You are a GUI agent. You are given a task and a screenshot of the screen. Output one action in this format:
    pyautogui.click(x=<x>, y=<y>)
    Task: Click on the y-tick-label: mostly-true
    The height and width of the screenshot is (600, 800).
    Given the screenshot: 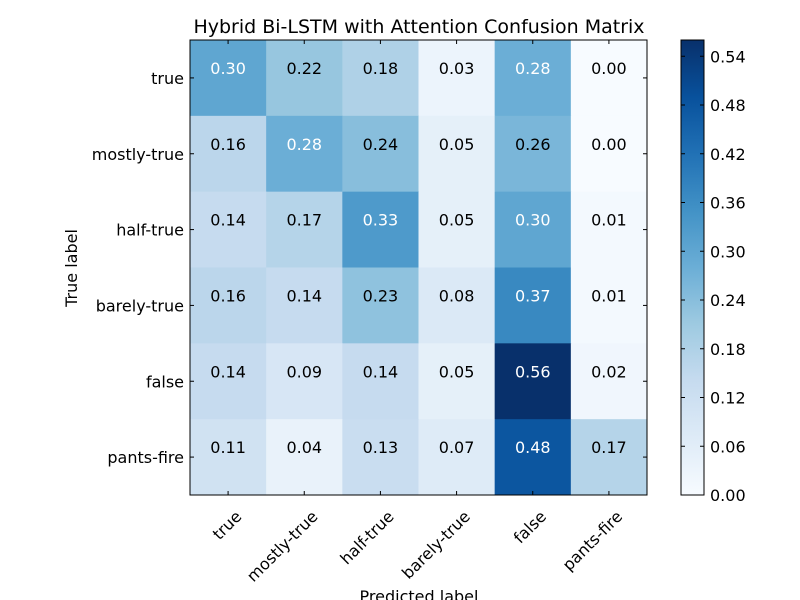 What is the action you would take?
    pyautogui.click(x=138, y=154)
    